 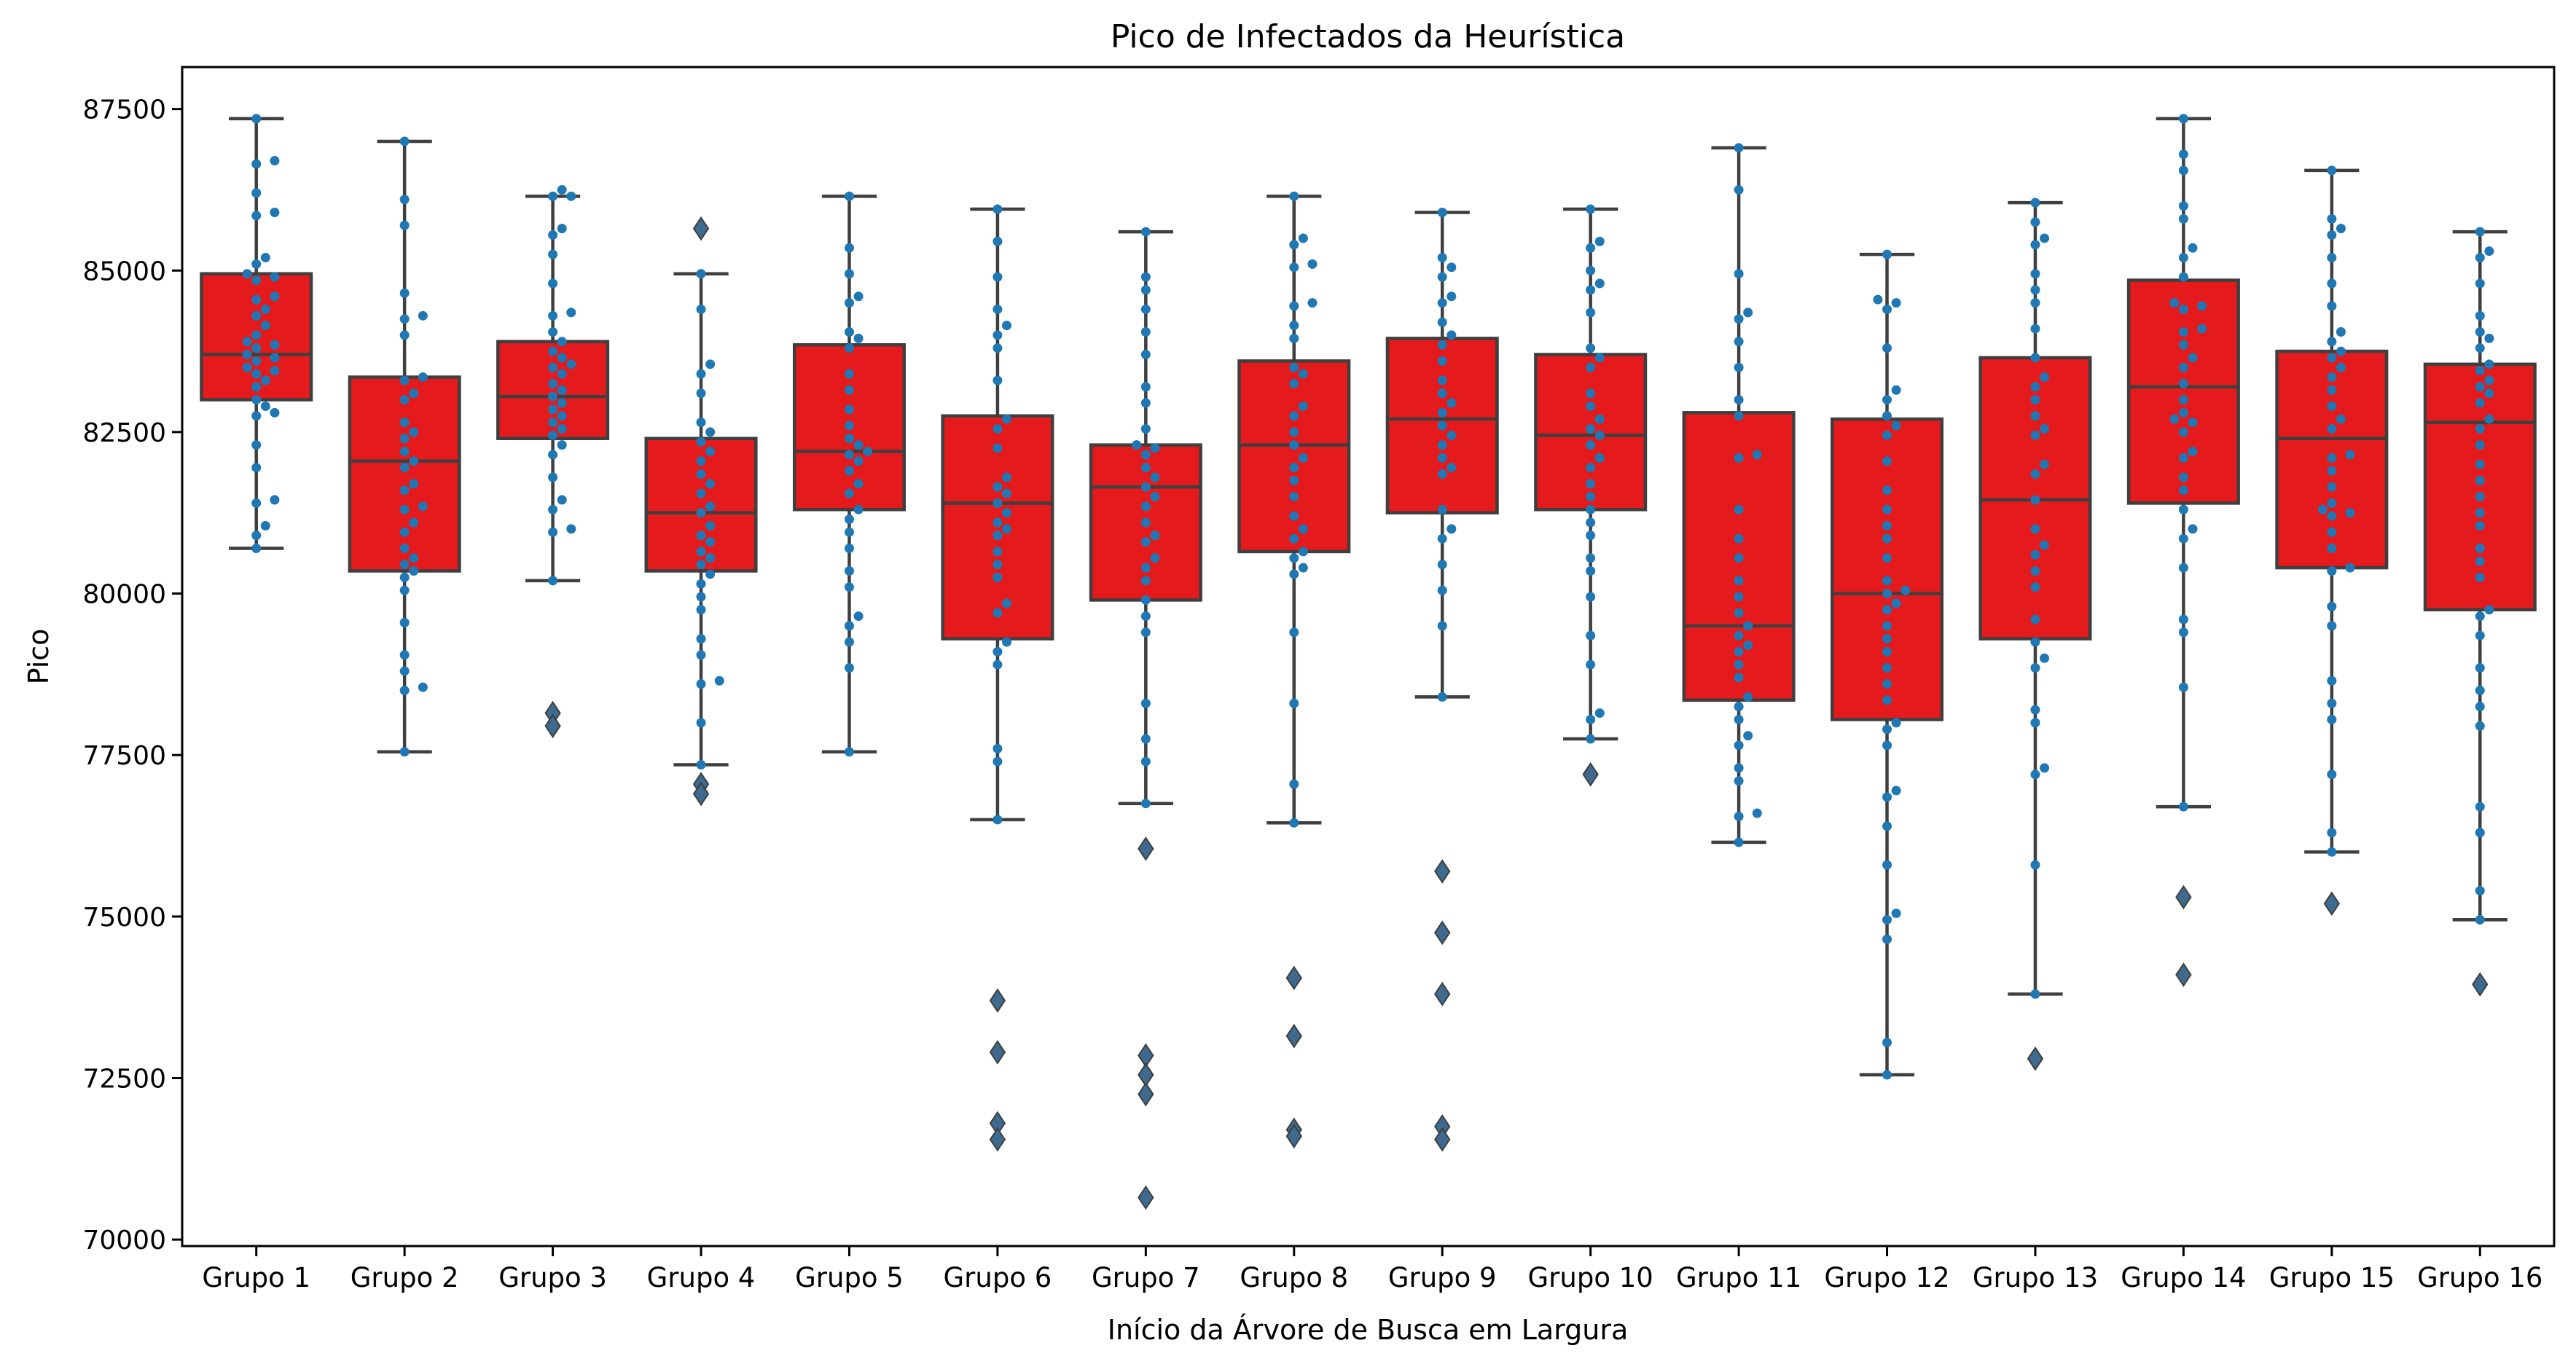 What do you see at coordinates (1738, 1277) in the screenshot?
I see `x-tick-label: Grupo 11` at bounding box center [1738, 1277].